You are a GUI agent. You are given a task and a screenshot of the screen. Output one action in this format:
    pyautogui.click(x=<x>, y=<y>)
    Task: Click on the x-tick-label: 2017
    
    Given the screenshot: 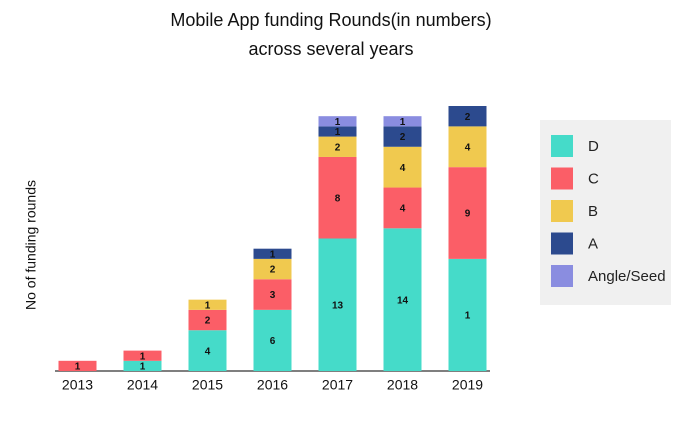 What is the action you would take?
    pyautogui.click(x=337, y=385)
    